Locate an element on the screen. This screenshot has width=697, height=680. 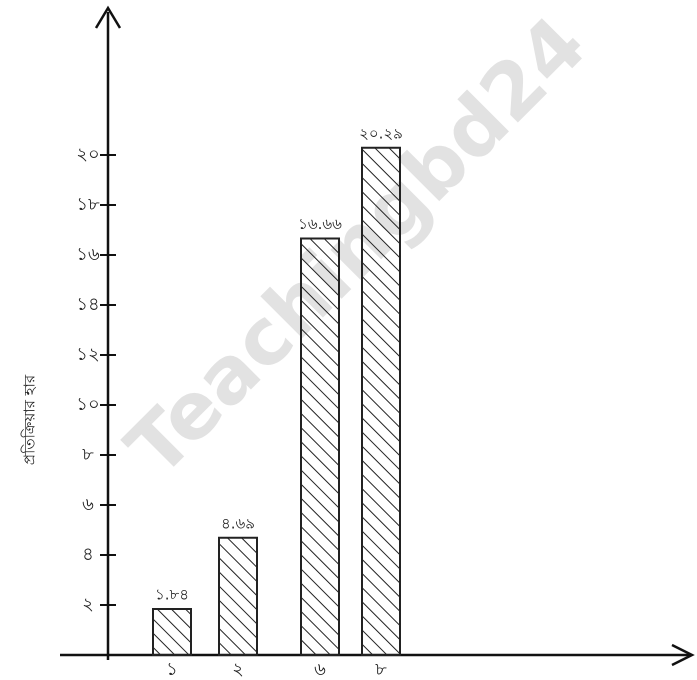
y-tick-label: ১০ is located at coordinates (87, 404).